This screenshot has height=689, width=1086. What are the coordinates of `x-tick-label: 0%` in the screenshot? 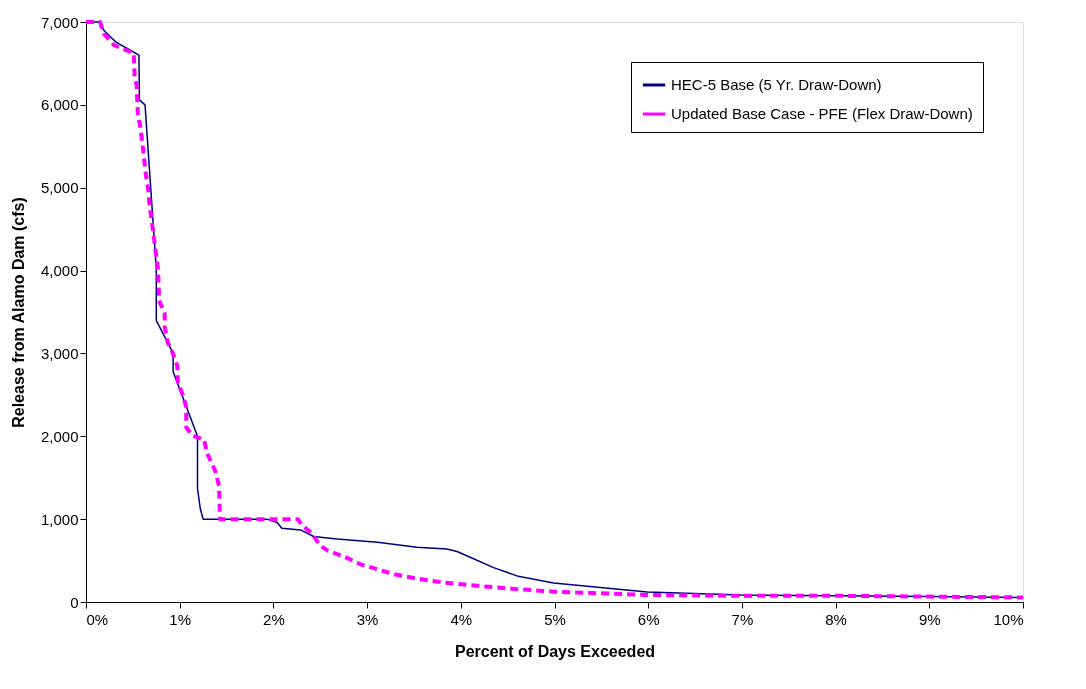 It's located at (97, 619).